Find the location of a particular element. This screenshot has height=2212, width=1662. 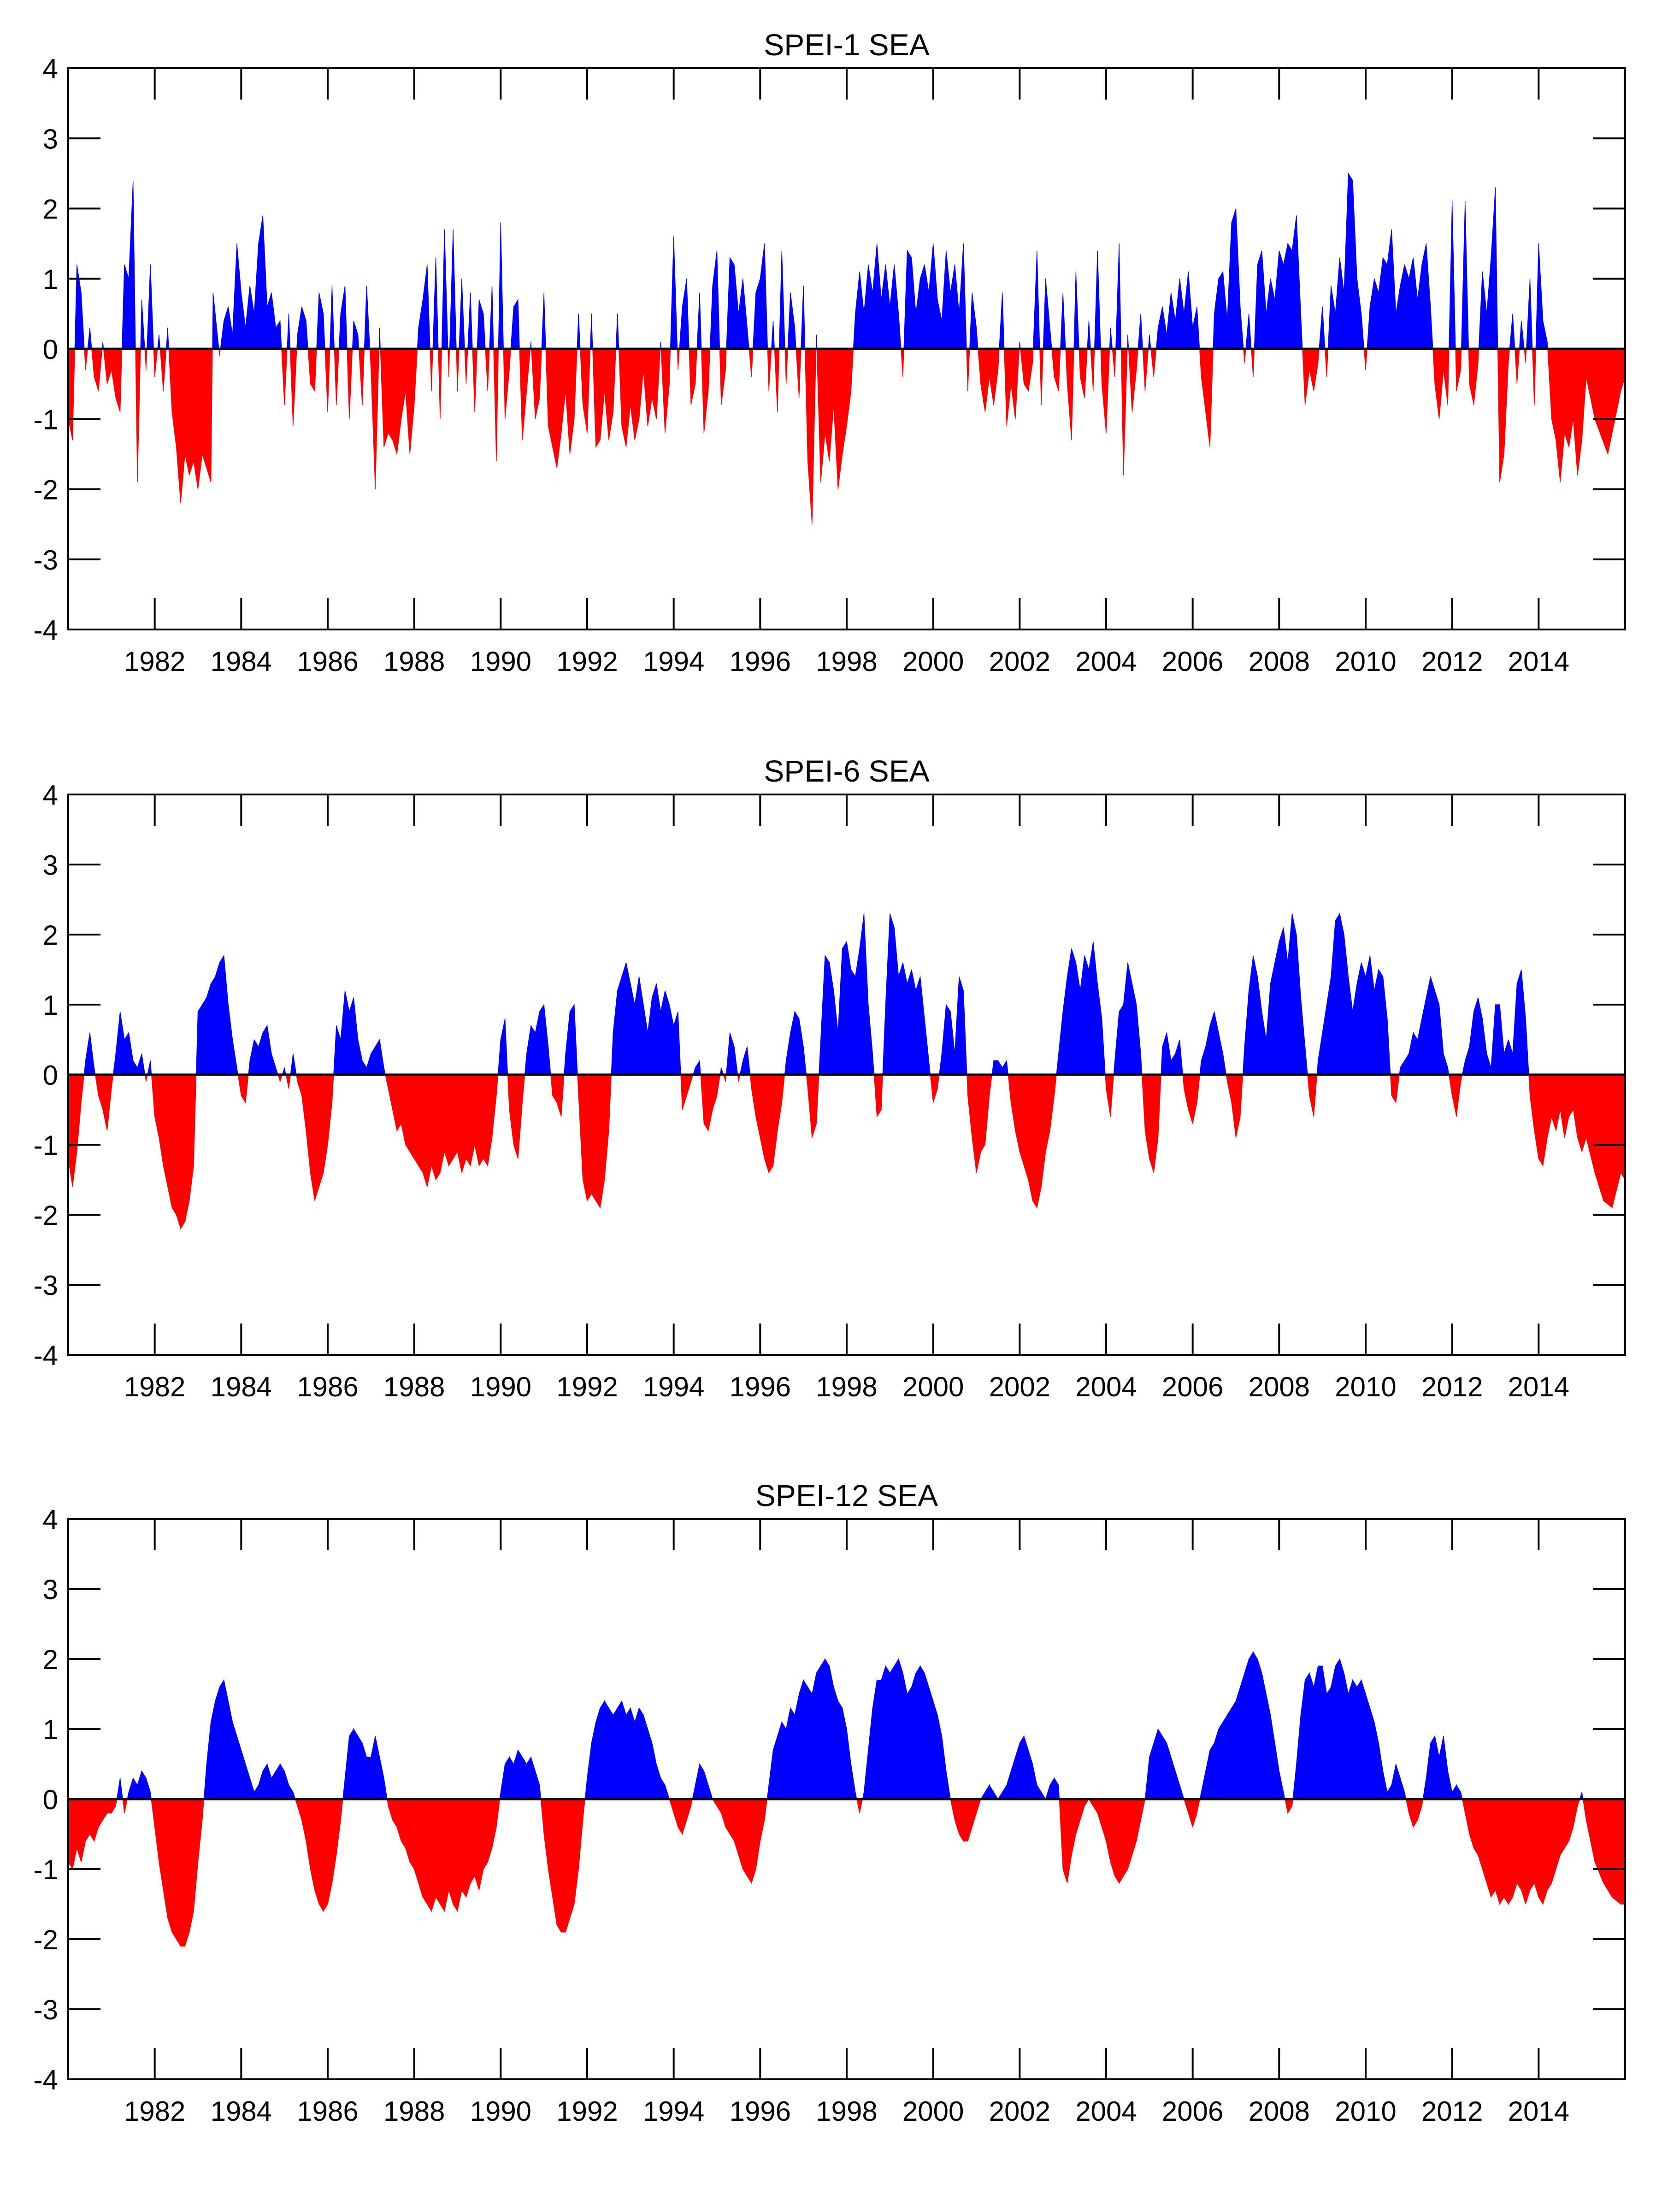

positive-area is located at coordinates (806, 993).